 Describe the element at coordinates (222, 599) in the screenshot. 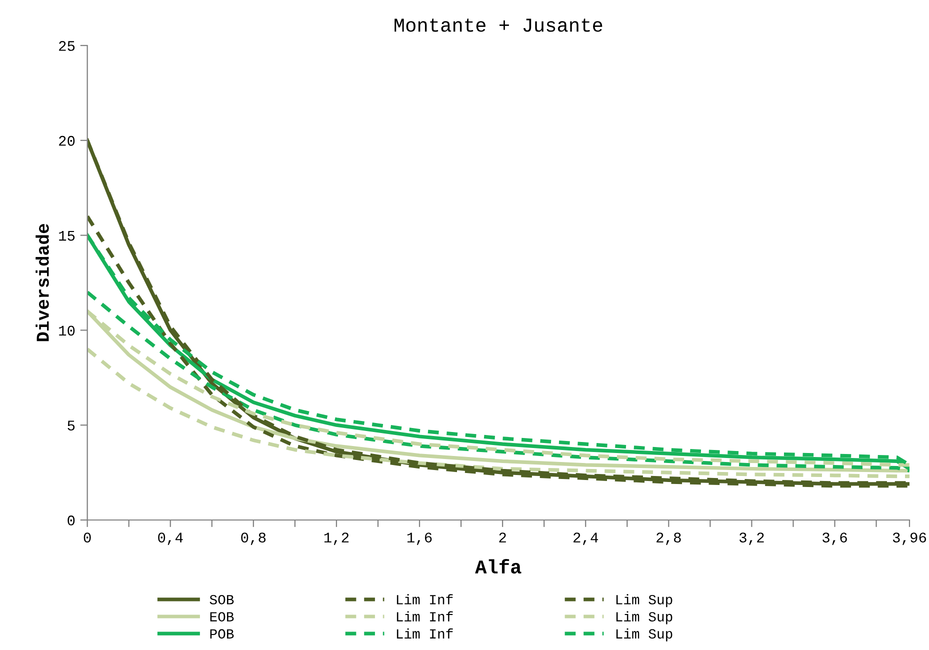

I see `legend-label: SOB` at that location.